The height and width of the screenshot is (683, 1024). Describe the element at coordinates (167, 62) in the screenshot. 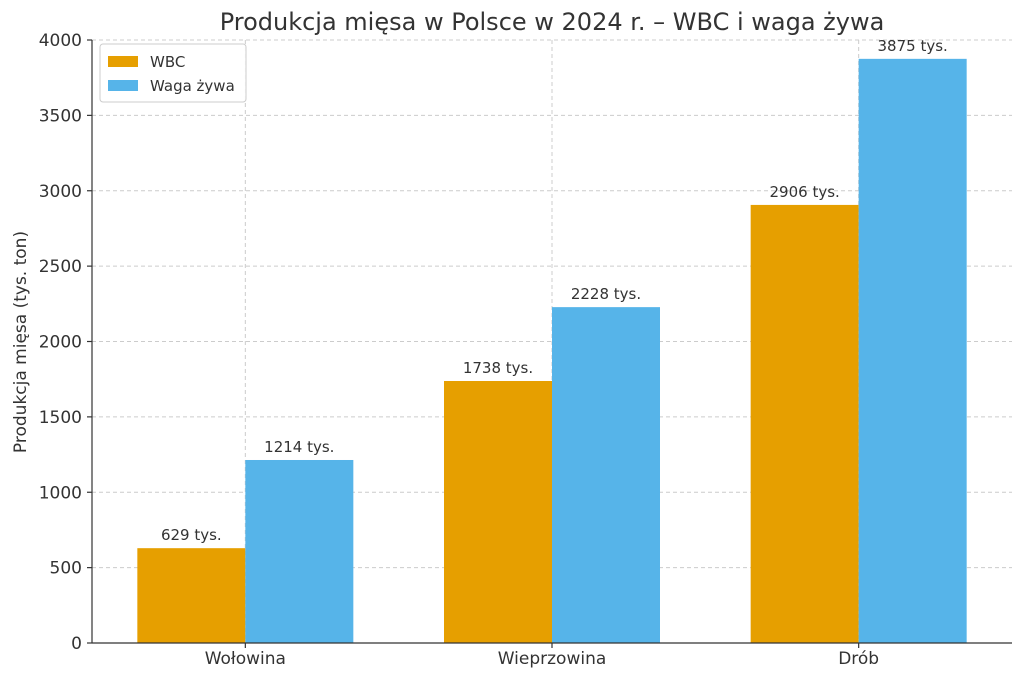

I see `legend-label-wbc: WBC` at that location.